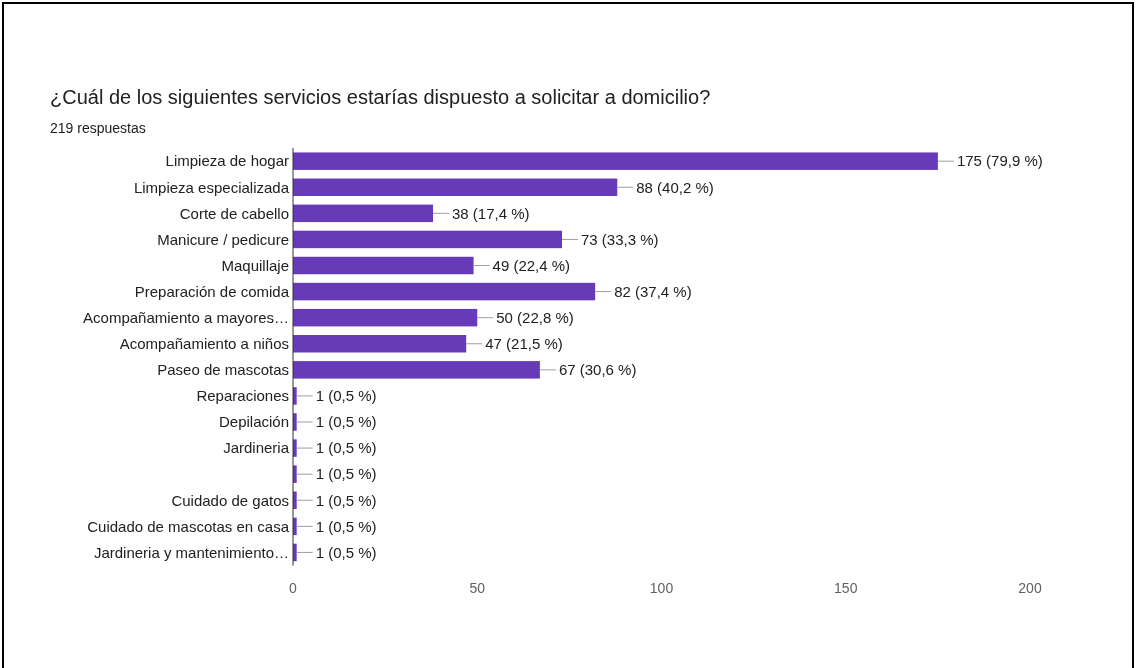 The image size is (1136, 668). What do you see at coordinates (1030, 588) in the screenshot?
I see `x-tick-label: 200` at bounding box center [1030, 588].